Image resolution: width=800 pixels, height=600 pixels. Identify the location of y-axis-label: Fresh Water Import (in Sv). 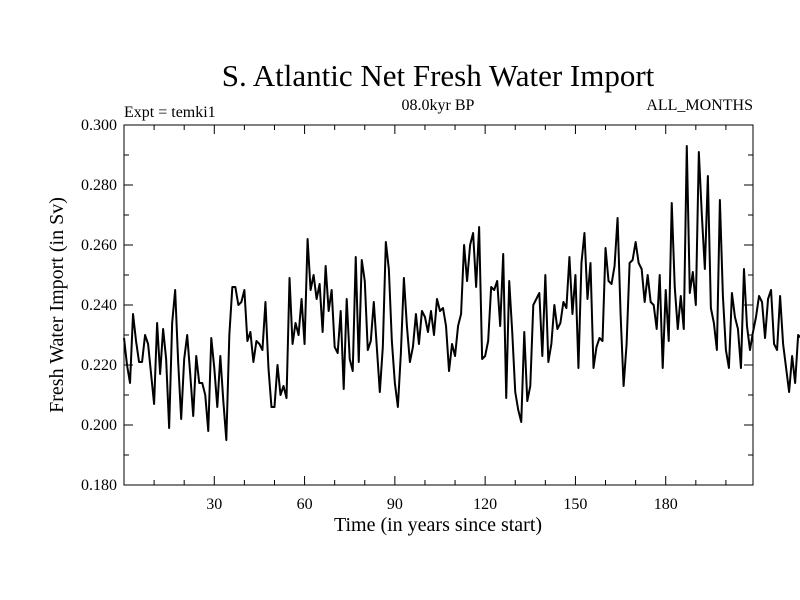
(57, 305).